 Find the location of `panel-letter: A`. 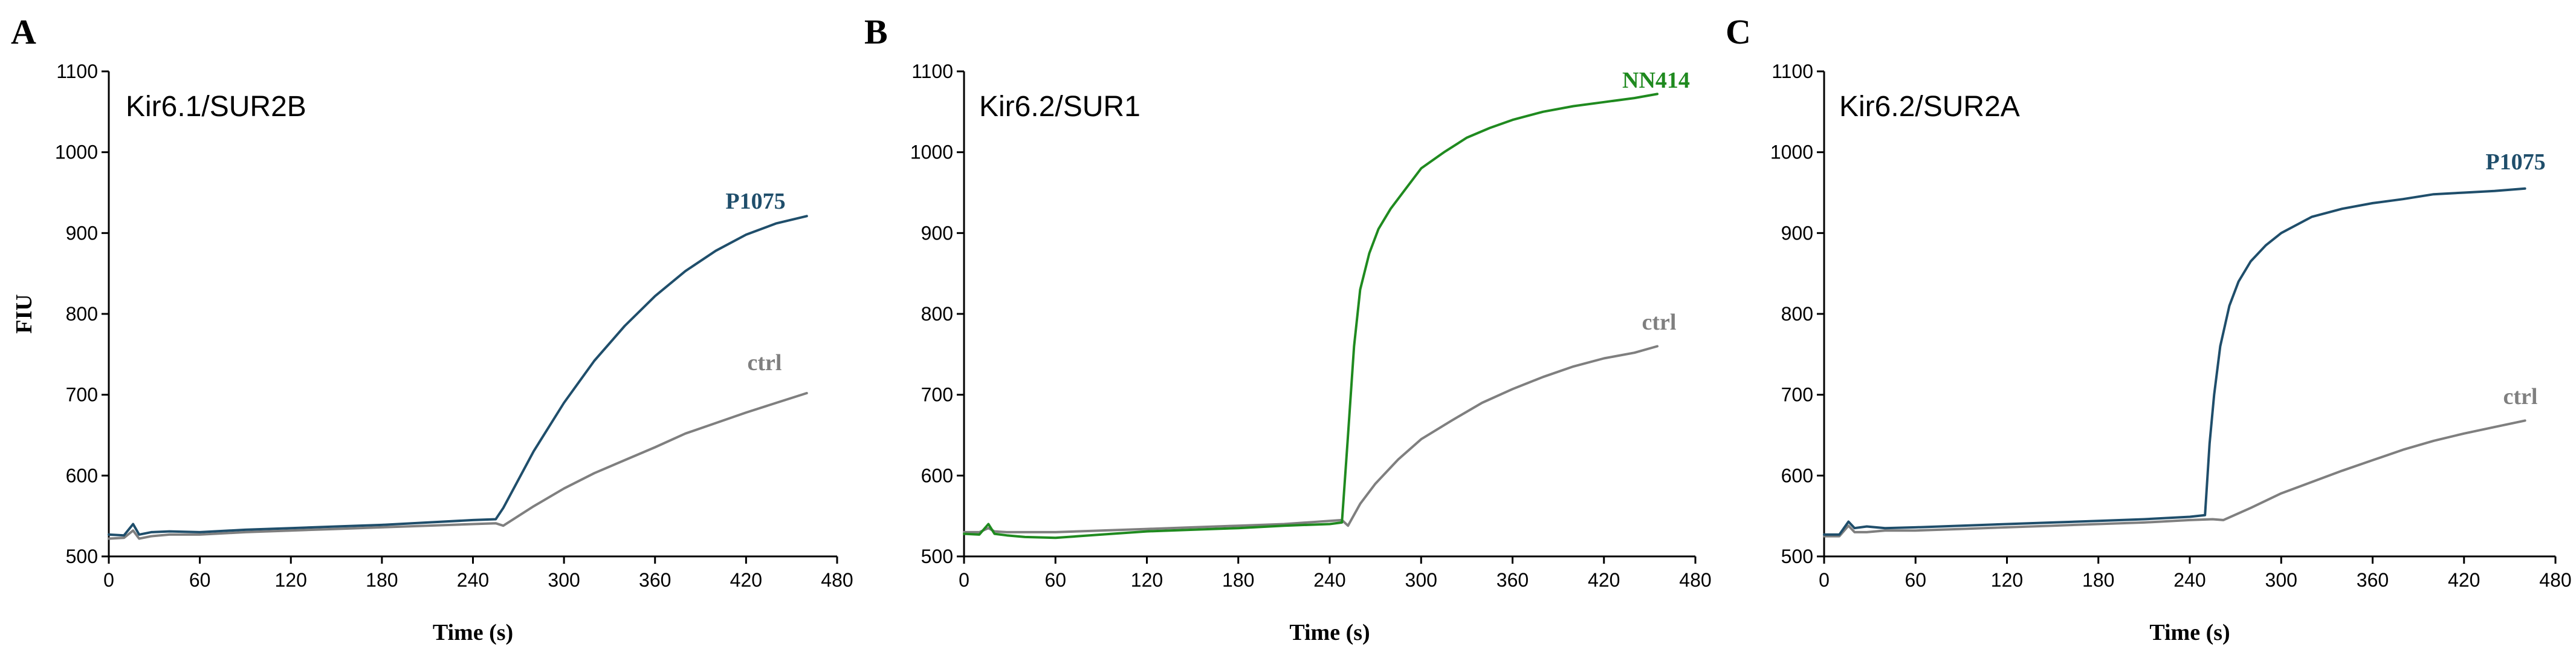

panel-letter: A is located at coordinates (23, 31).